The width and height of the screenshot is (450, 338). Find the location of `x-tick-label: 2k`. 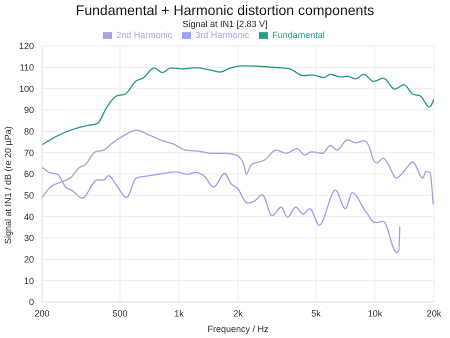

x-tick-label: 2k is located at coordinates (238, 313).